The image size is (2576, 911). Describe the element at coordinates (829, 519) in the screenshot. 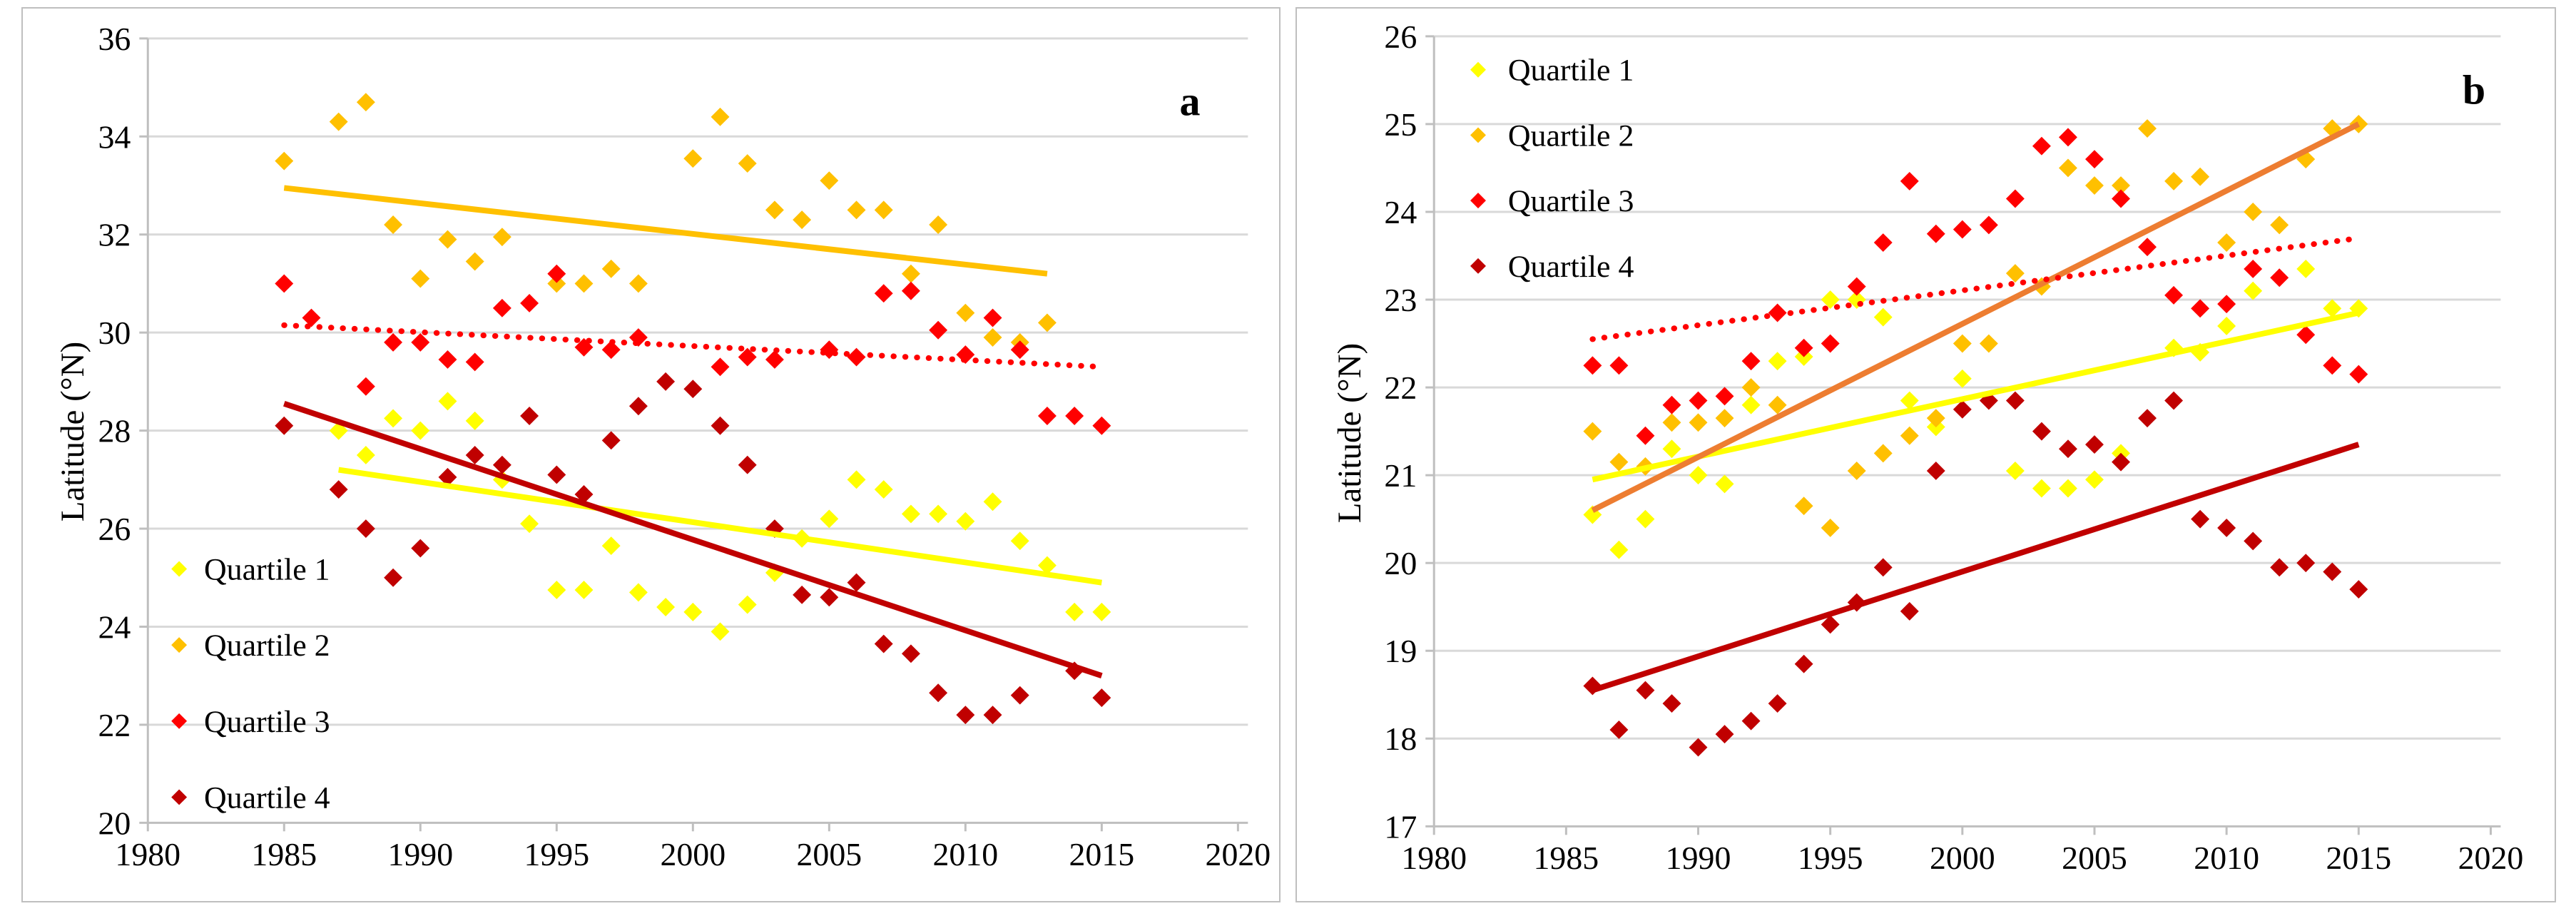

I see `point-quartile-1-2005` at that location.